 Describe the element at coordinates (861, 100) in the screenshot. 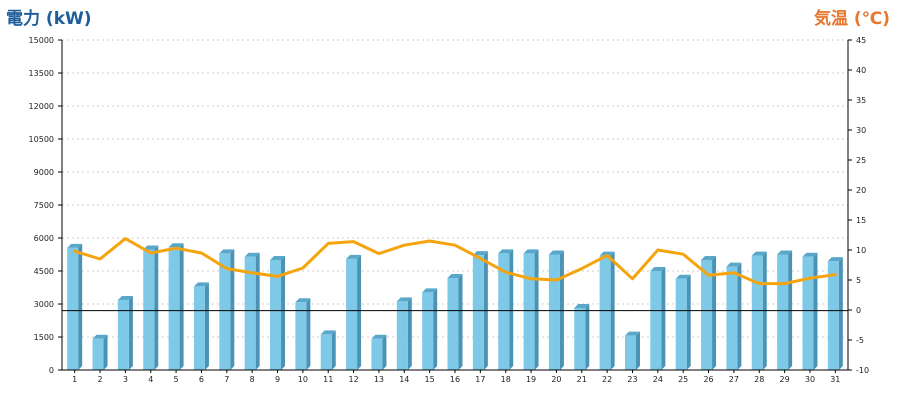

I see `right-tick-label: 35` at that location.